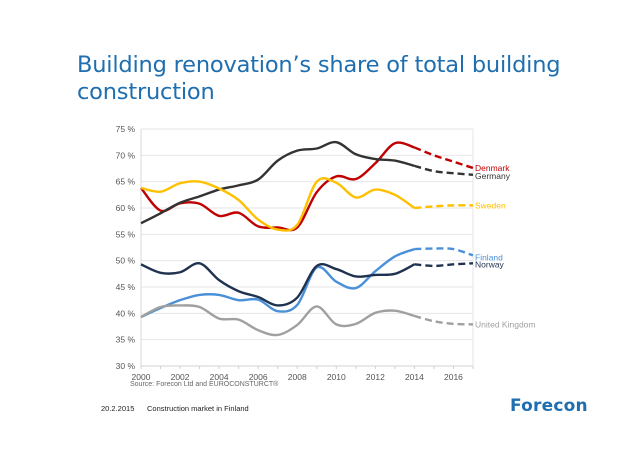 This screenshot has width=640, height=452. Describe the element at coordinates (258, 377) in the screenshot. I see `x-tick-label: 2006` at that location.